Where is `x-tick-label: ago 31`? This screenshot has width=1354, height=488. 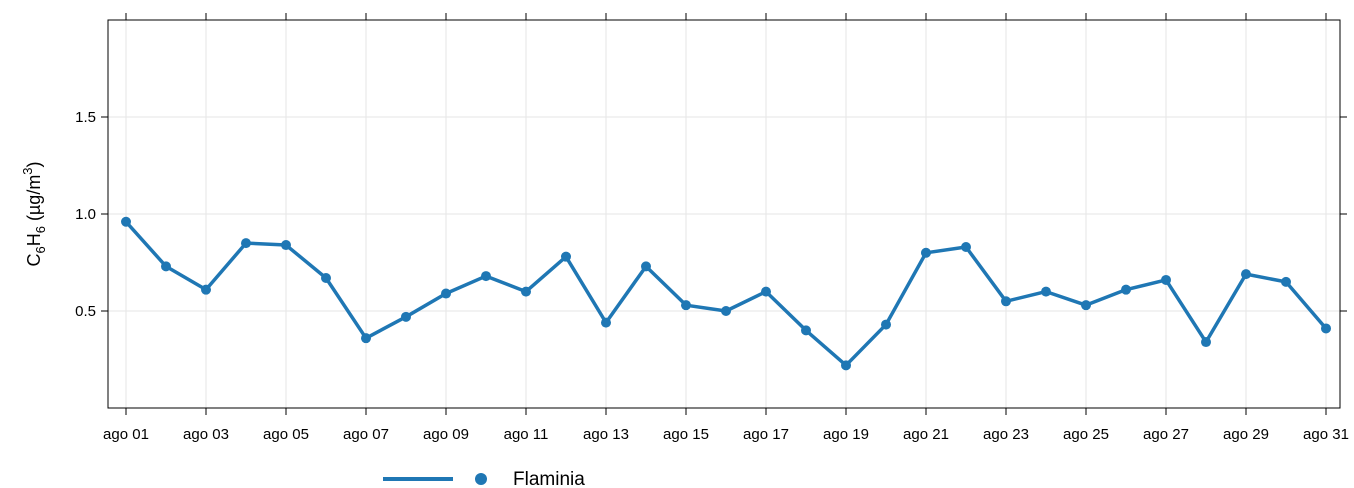
x-tick-label: ago 31 is located at coordinates (1326, 434).